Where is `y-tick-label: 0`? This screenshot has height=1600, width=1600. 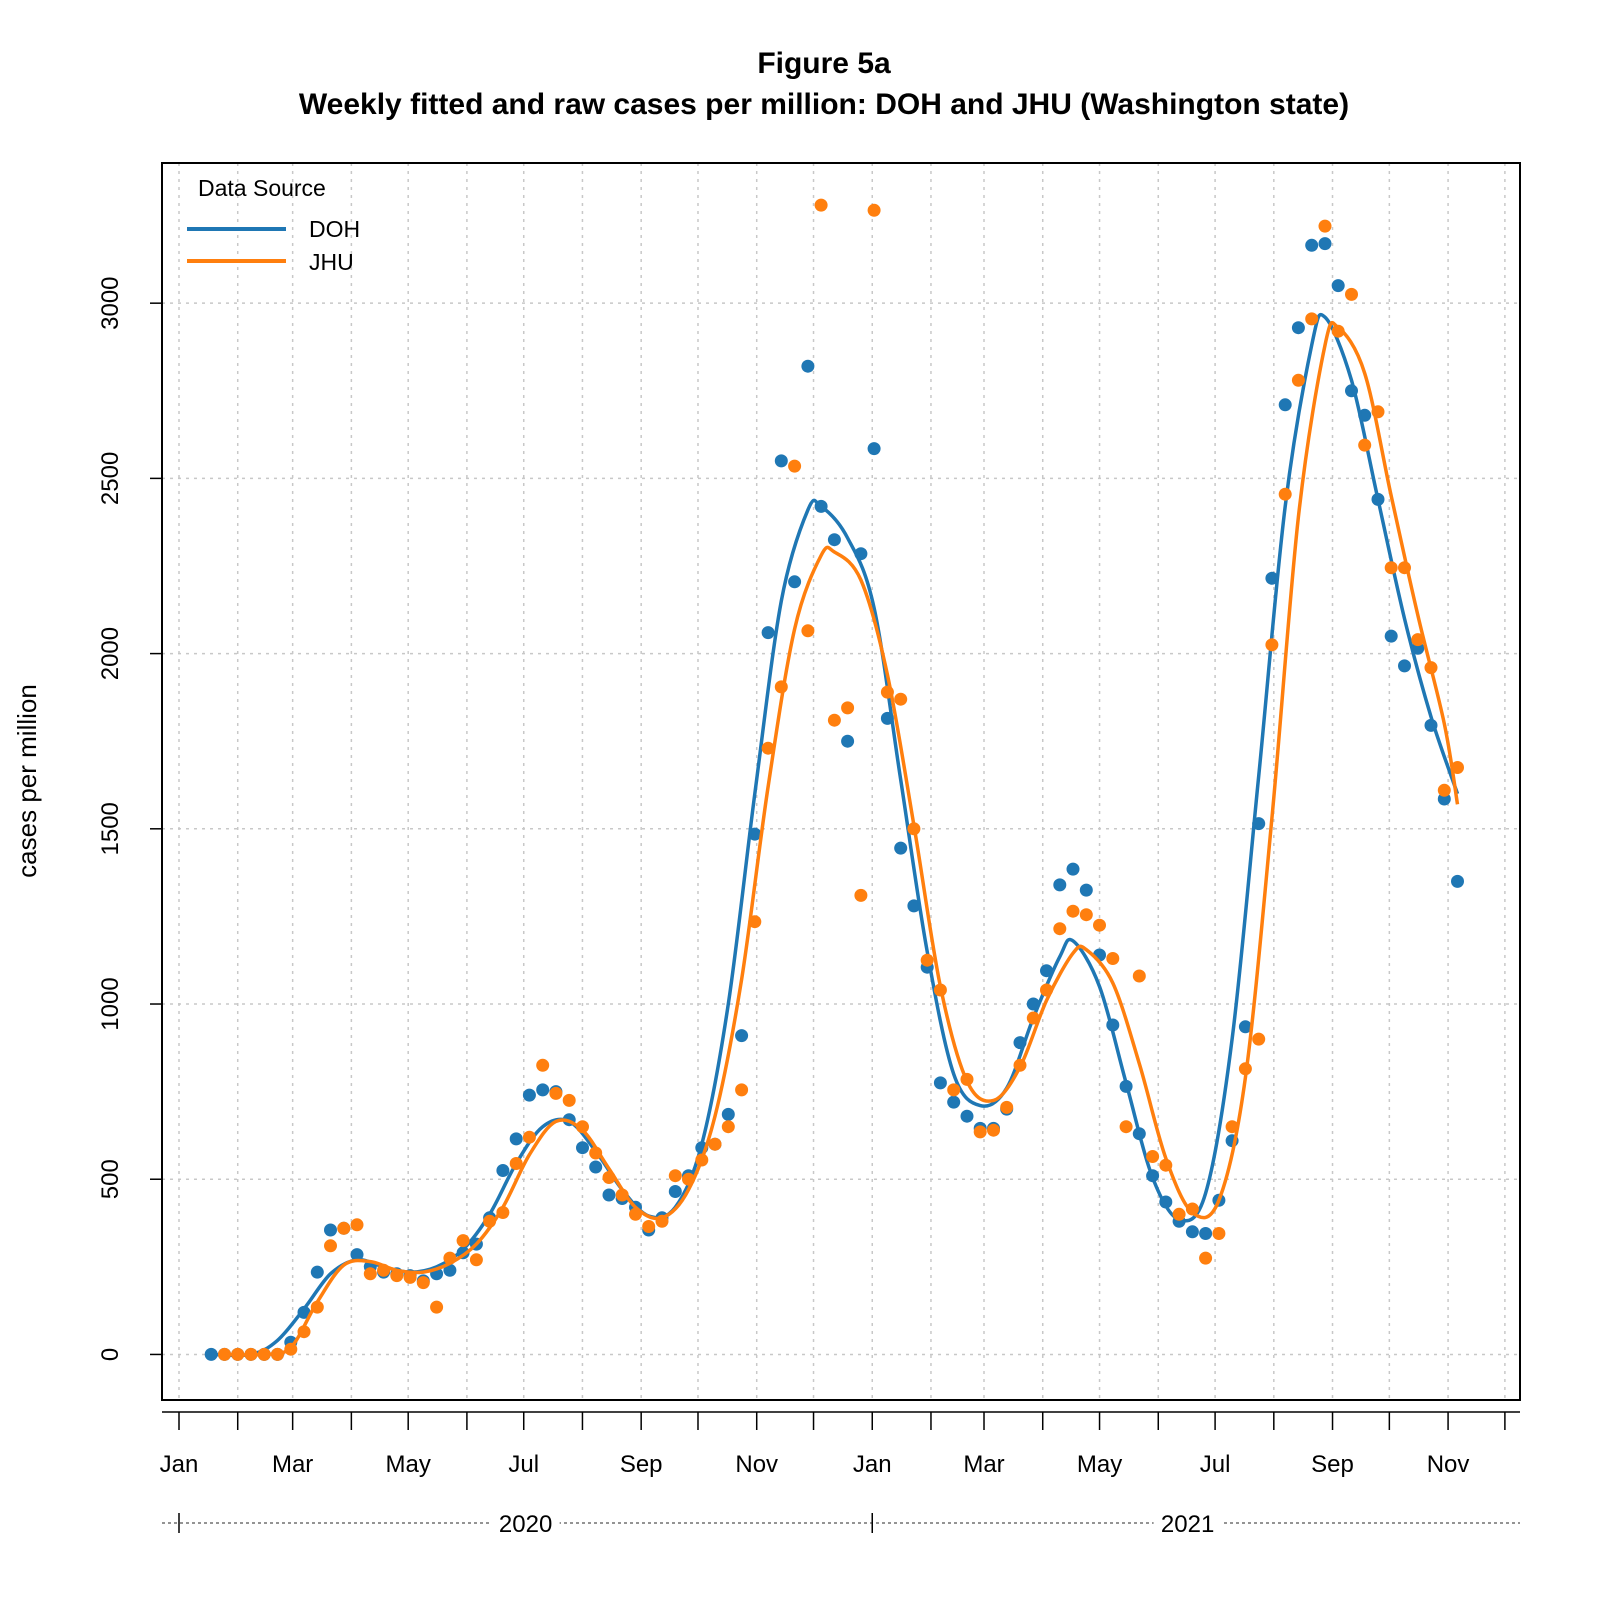
y-tick-label: 0 is located at coordinates (110, 1354).